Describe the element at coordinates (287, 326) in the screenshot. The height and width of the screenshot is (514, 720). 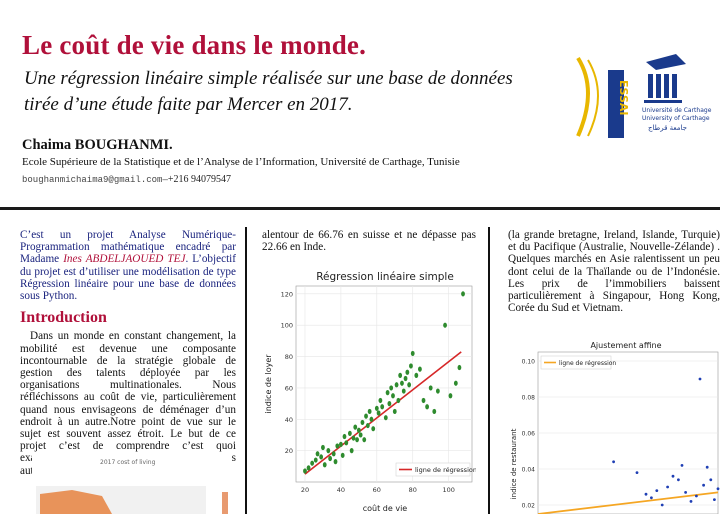
I see `chart1-y-tick-label: 100` at that location.